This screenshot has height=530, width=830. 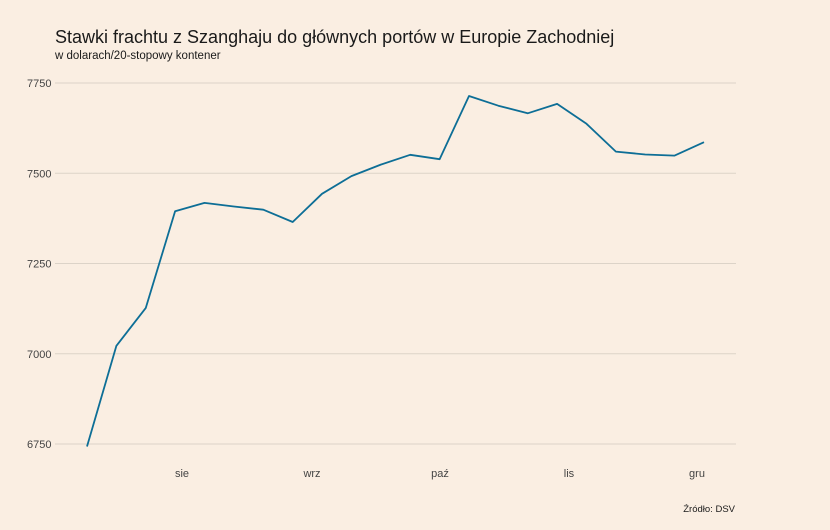 What do you see at coordinates (39, 84) in the screenshot?
I see `y-tick-label: 7750` at bounding box center [39, 84].